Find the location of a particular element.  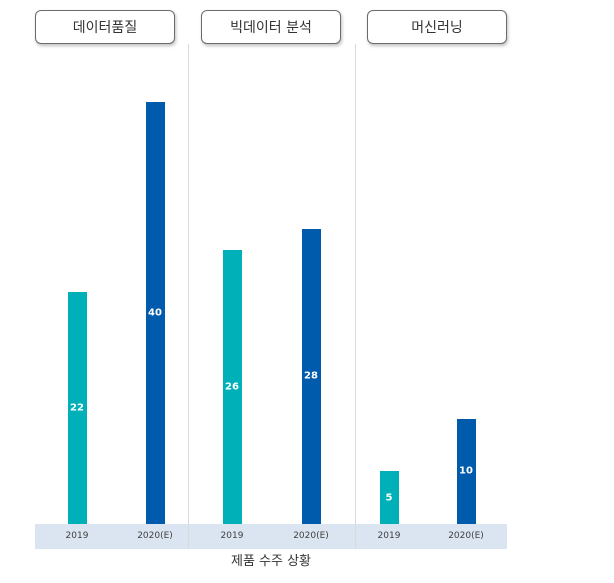

bar-value-label: 40 is located at coordinates (155, 313).